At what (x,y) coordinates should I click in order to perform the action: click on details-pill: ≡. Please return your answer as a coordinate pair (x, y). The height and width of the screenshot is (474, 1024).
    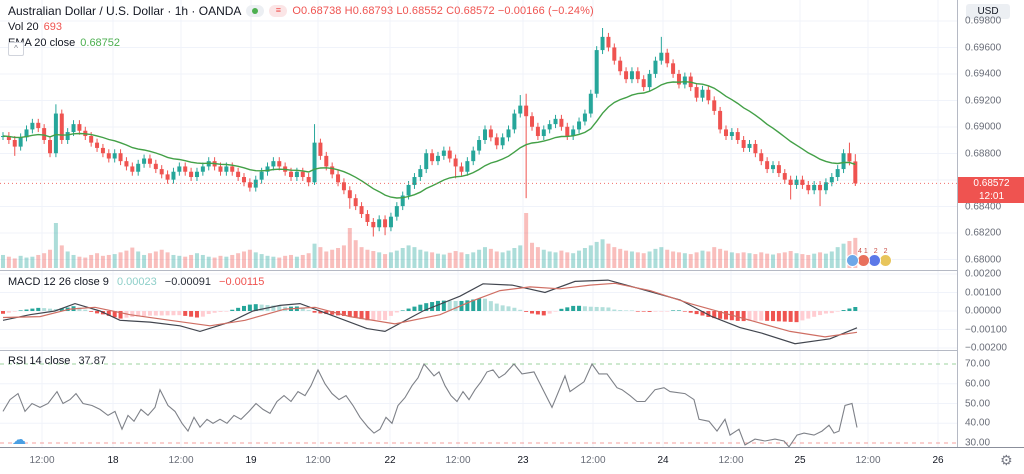
    Looking at the image, I should click on (278, 10).